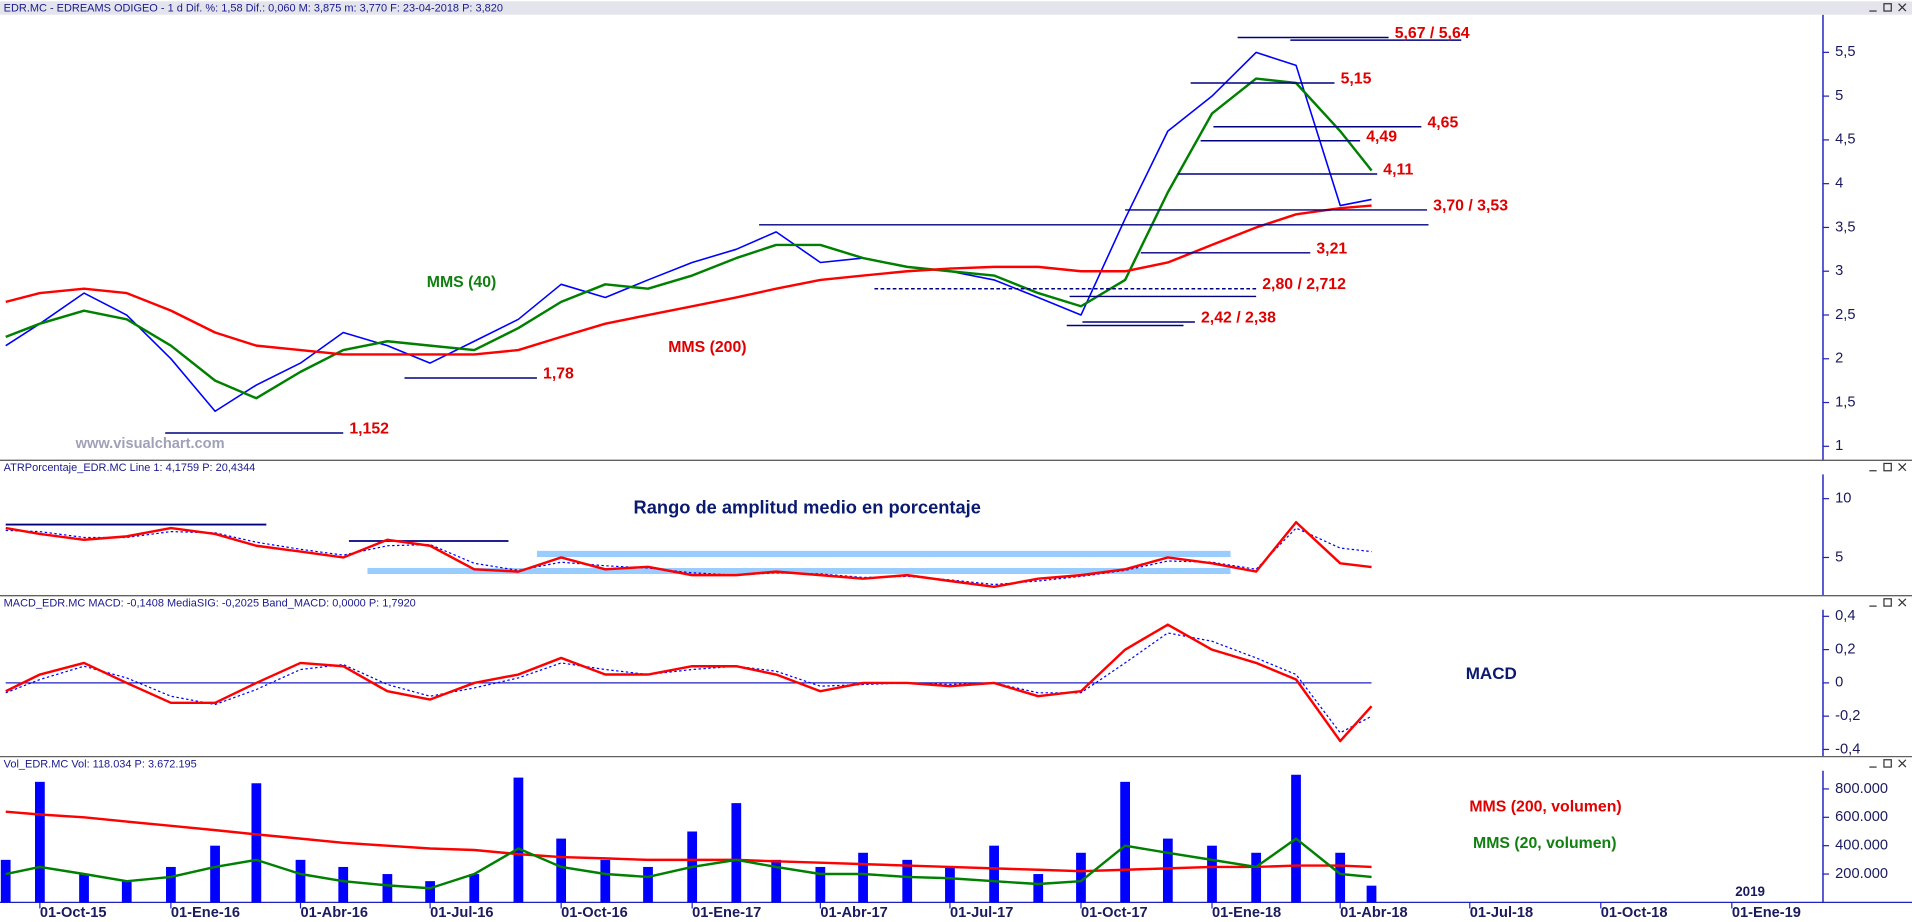 Image resolution: width=1912 pixels, height=922 pixels. Describe the element at coordinates (853, 913) in the screenshot. I see `x-tick-label: 01-Abr-17` at that location.